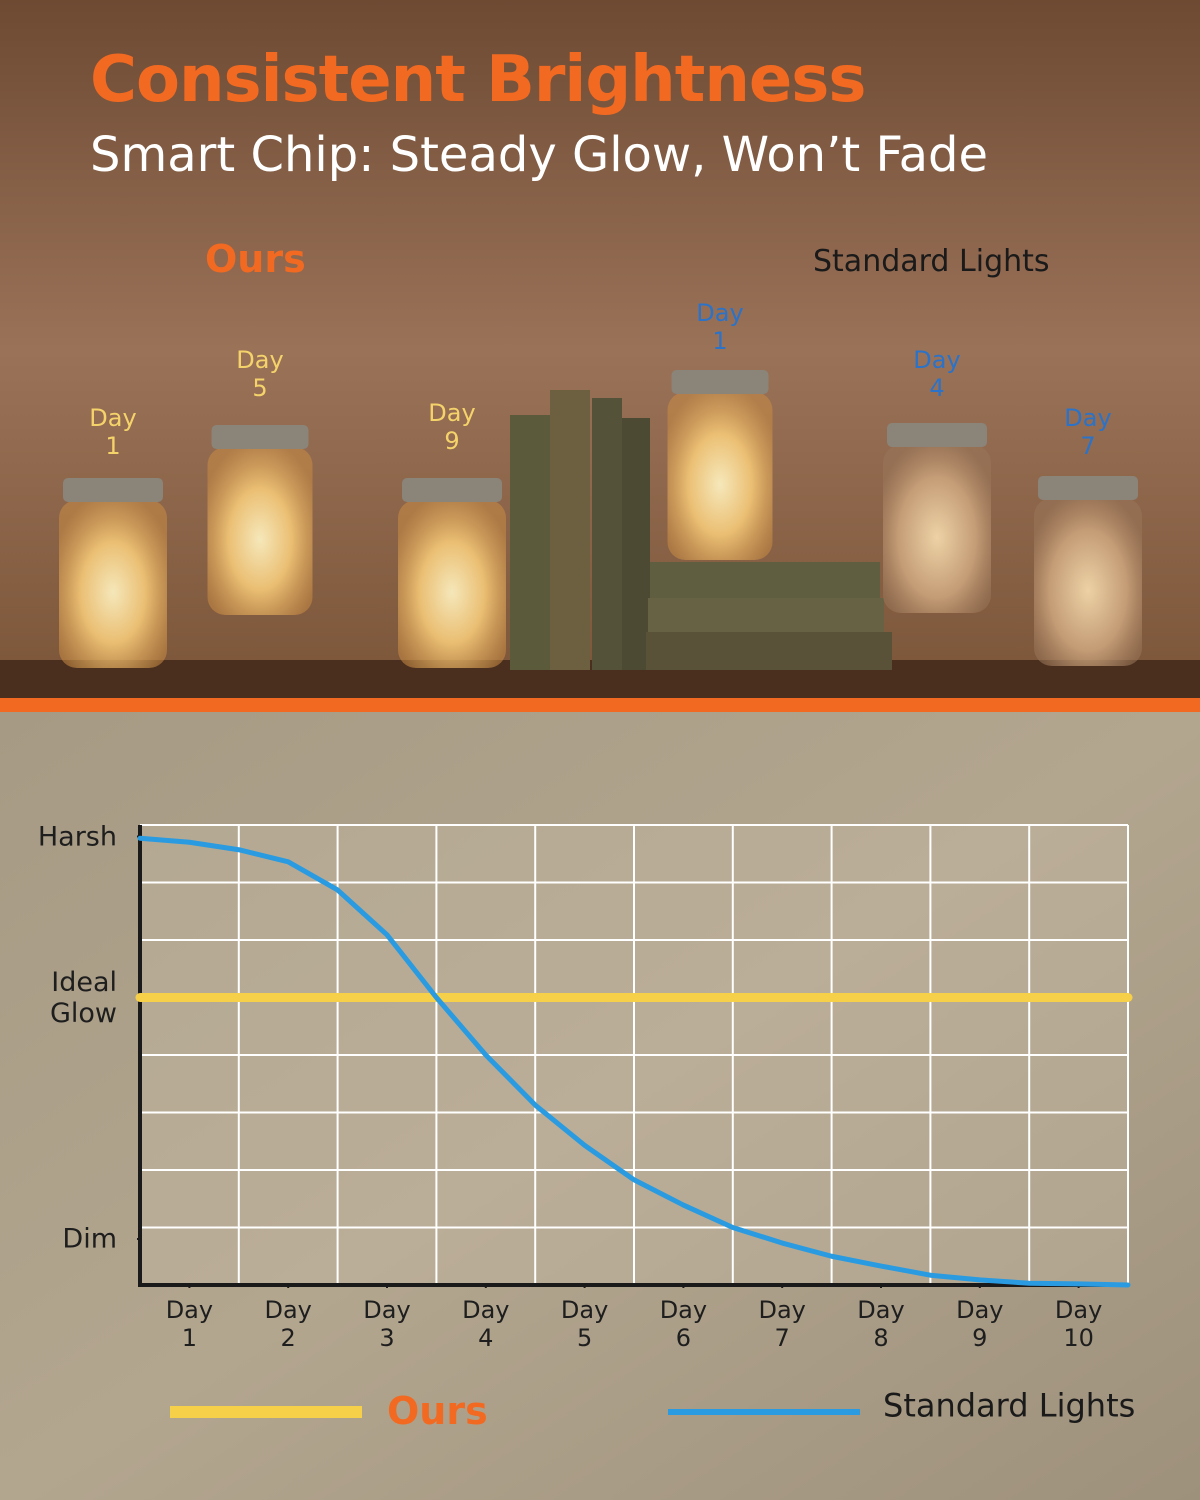 The width and height of the screenshot is (1200, 1500). Describe the element at coordinates (288, 1324) in the screenshot. I see `x-tick-label: Day 2` at that location.